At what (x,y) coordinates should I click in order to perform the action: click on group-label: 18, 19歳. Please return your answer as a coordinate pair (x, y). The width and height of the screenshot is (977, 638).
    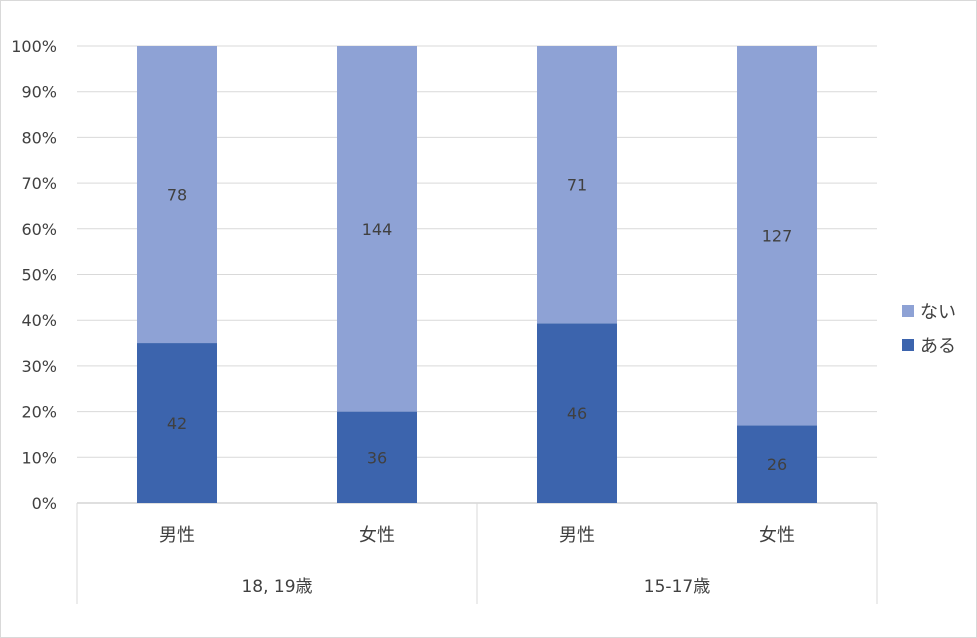
    Looking at the image, I should click on (276, 587).